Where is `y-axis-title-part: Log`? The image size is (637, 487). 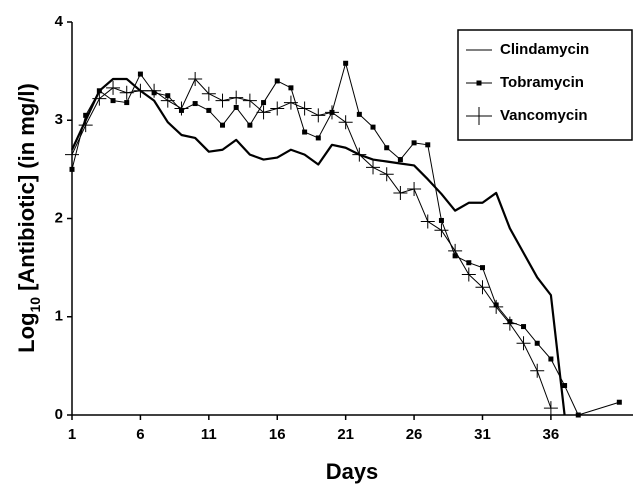
y-axis-title-part: Log is located at coordinates (26, 332).